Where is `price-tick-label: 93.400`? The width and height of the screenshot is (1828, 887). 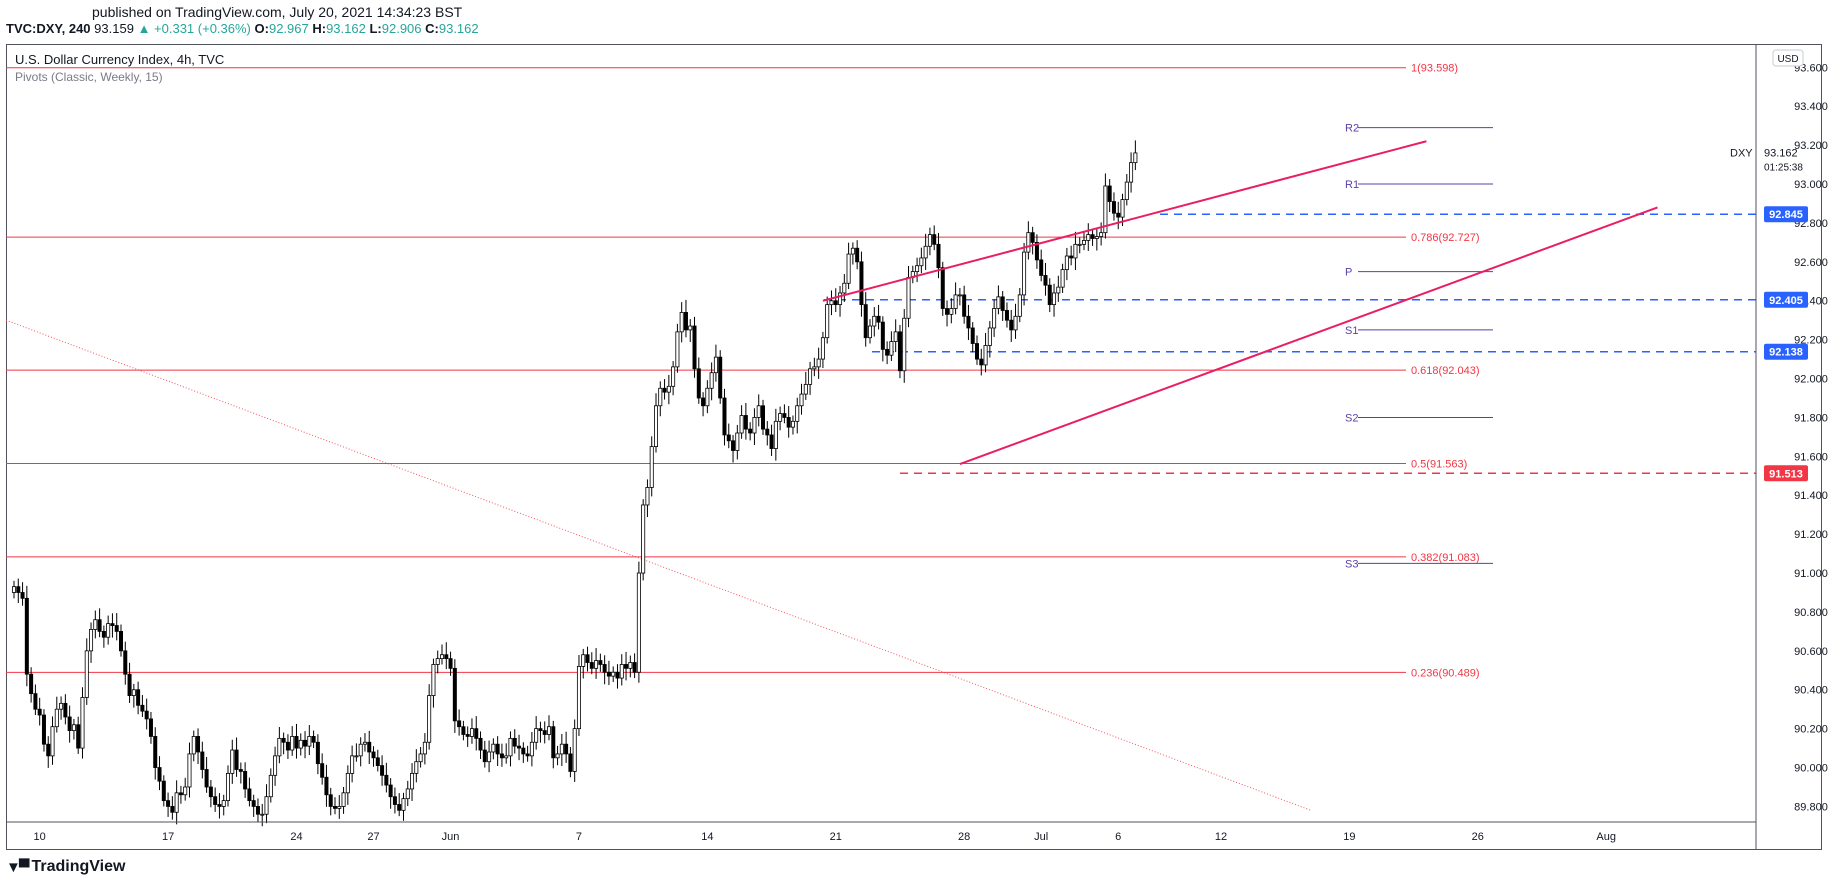
price-tick-label: 93.400 is located at coordinates (1811, 107).